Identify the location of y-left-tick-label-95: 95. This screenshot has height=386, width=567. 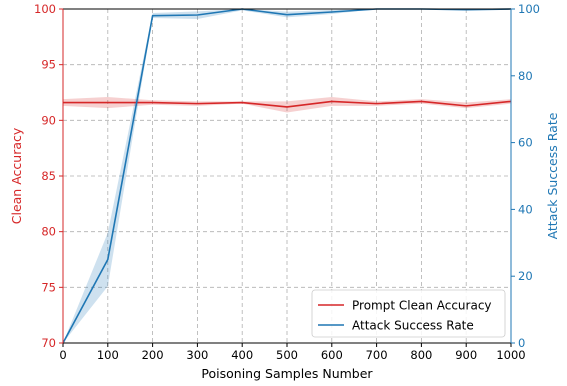
(48, 65).